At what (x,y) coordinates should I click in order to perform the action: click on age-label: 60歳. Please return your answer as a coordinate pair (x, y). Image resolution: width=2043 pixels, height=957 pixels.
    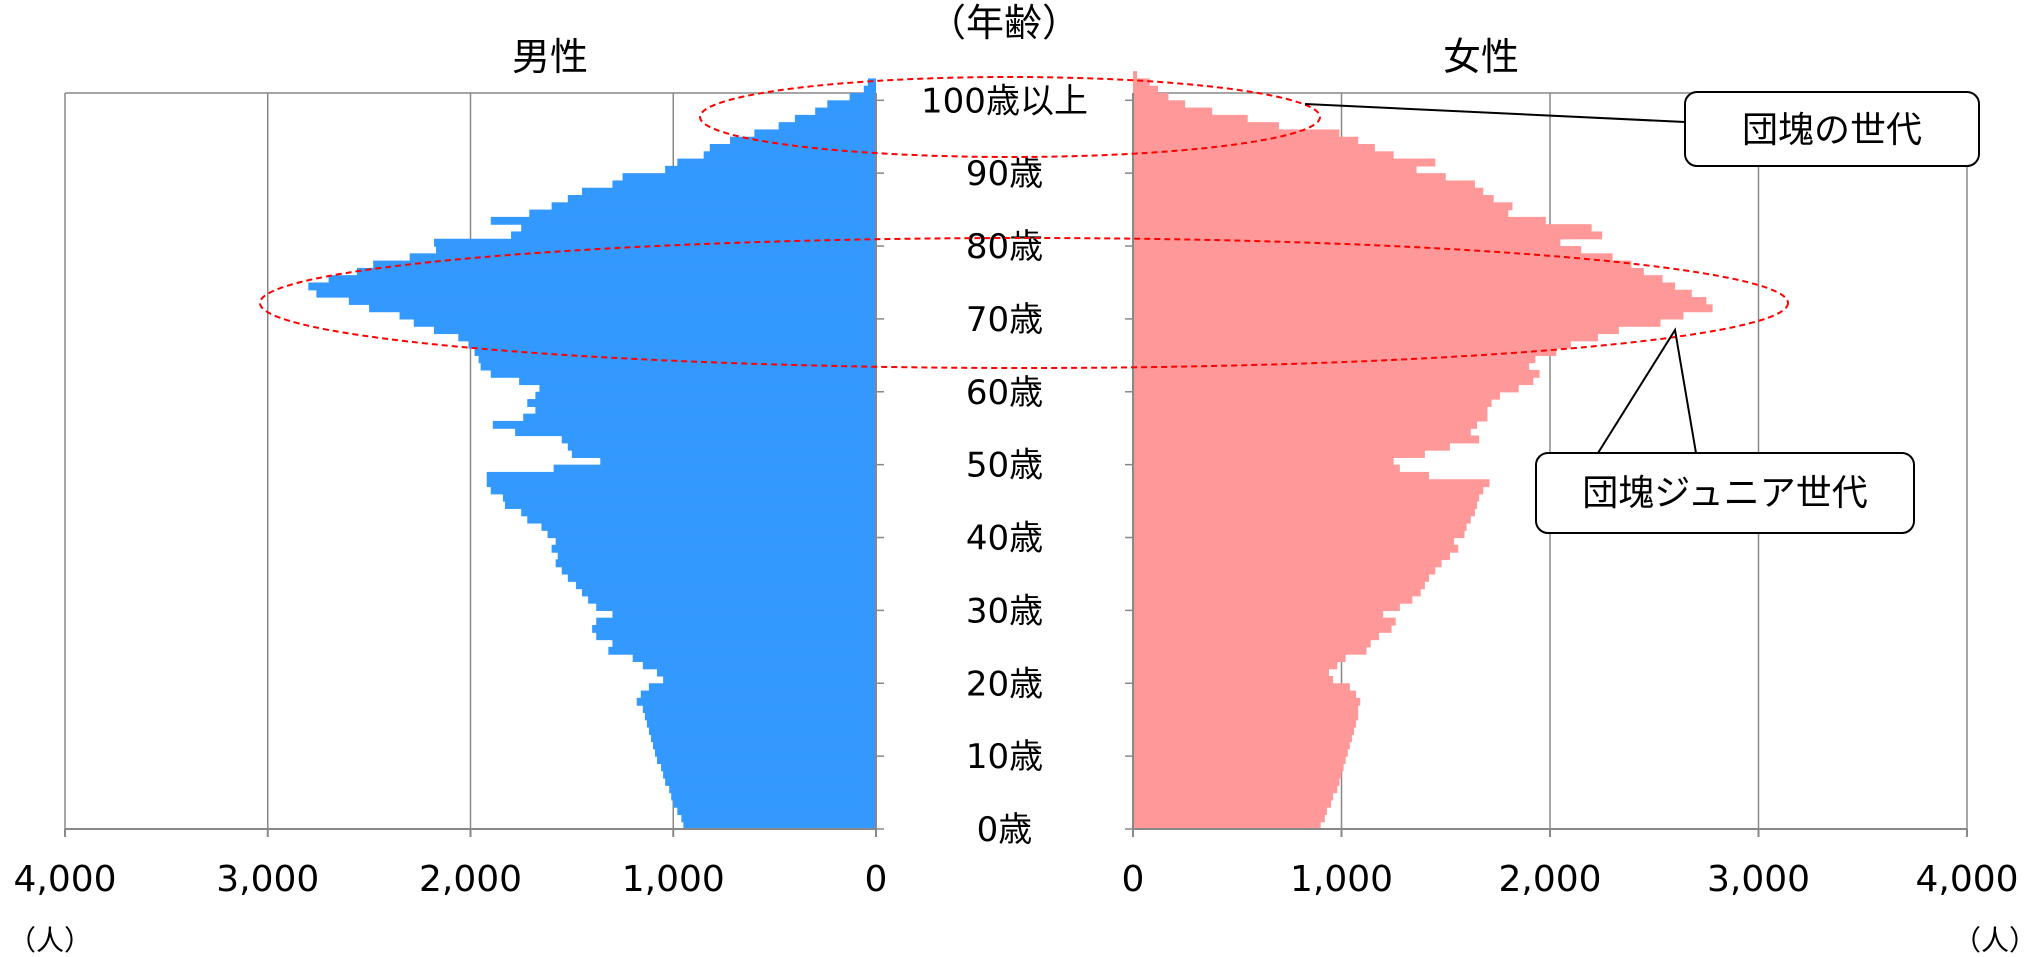
    Looking at the image, I should click on (1004, 393).